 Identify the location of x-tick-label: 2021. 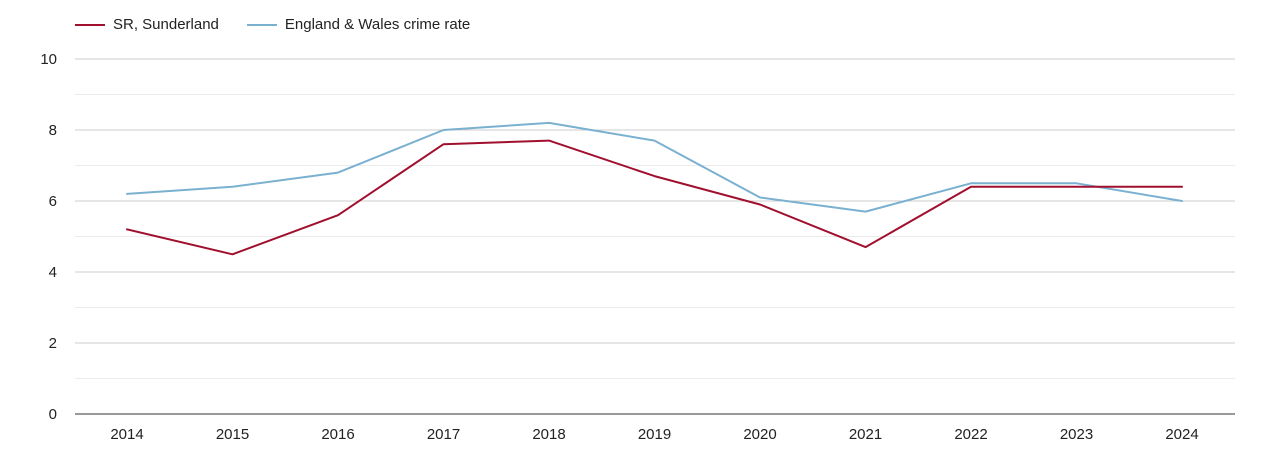
(865, 434).